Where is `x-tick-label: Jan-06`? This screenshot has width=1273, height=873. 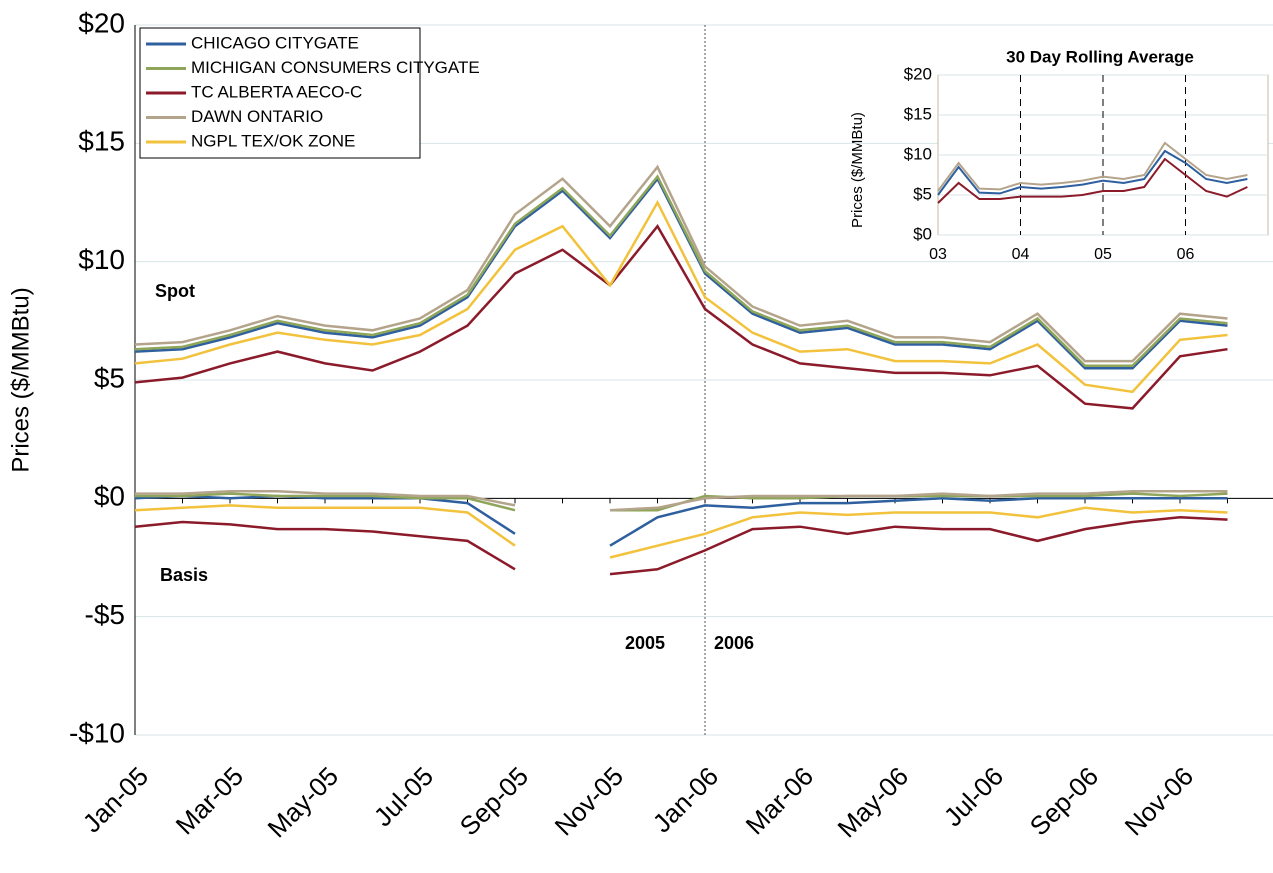 x-tick-label: Jan-06 is located at coordinates (685, 799).